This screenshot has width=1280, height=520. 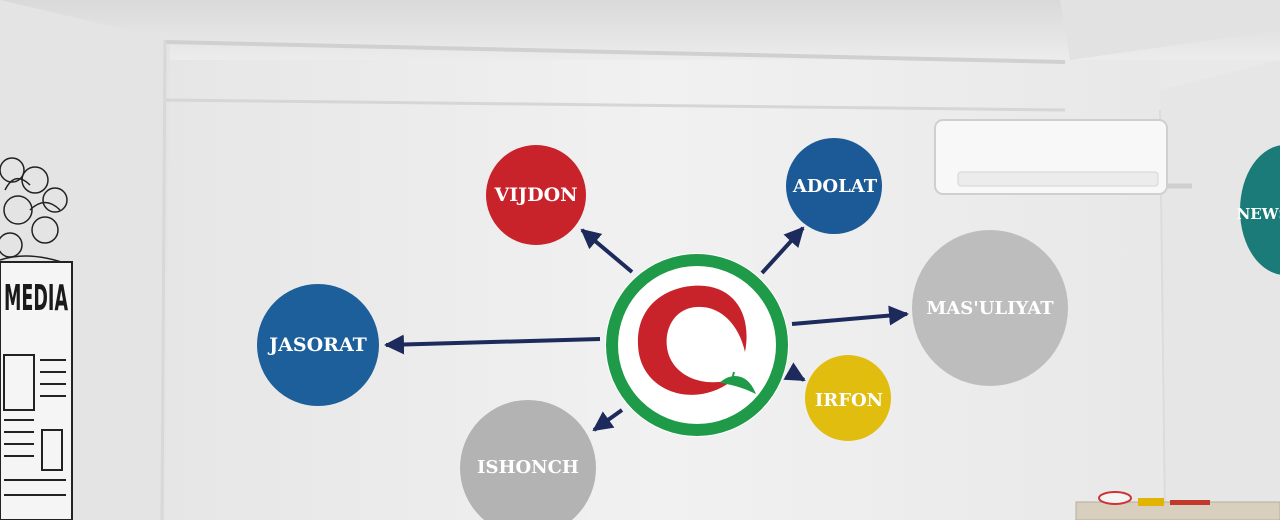 I want to click on logo-ring, so click(x=697, y=345).